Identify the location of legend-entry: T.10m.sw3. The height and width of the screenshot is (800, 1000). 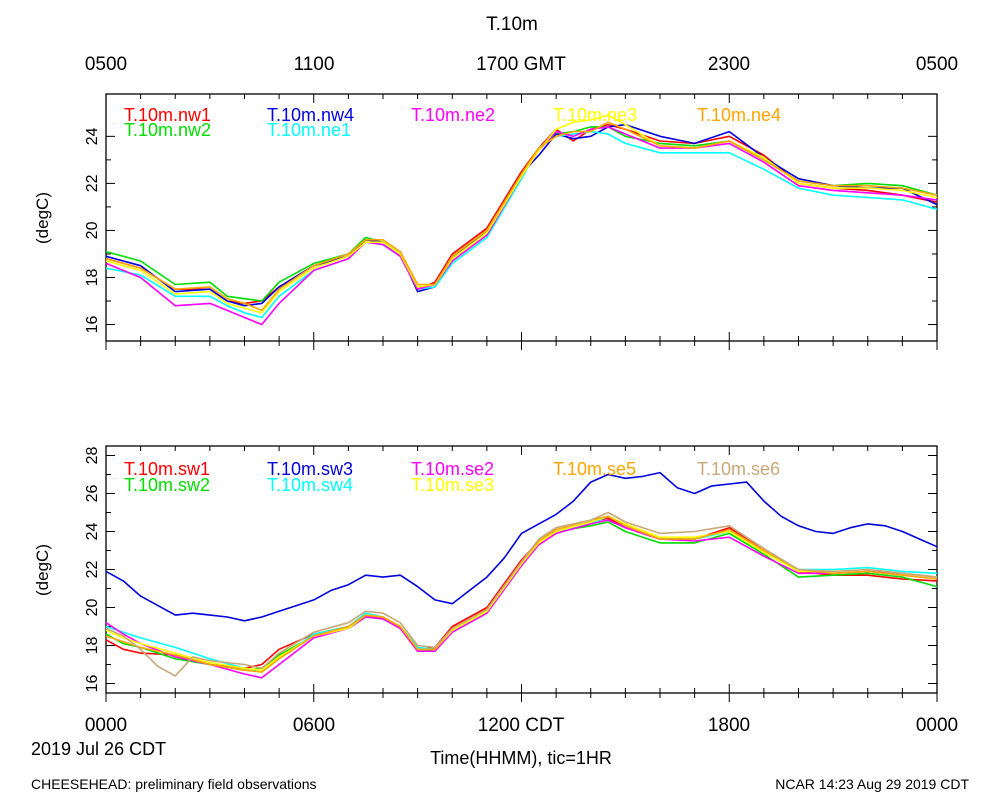
(310, 469).